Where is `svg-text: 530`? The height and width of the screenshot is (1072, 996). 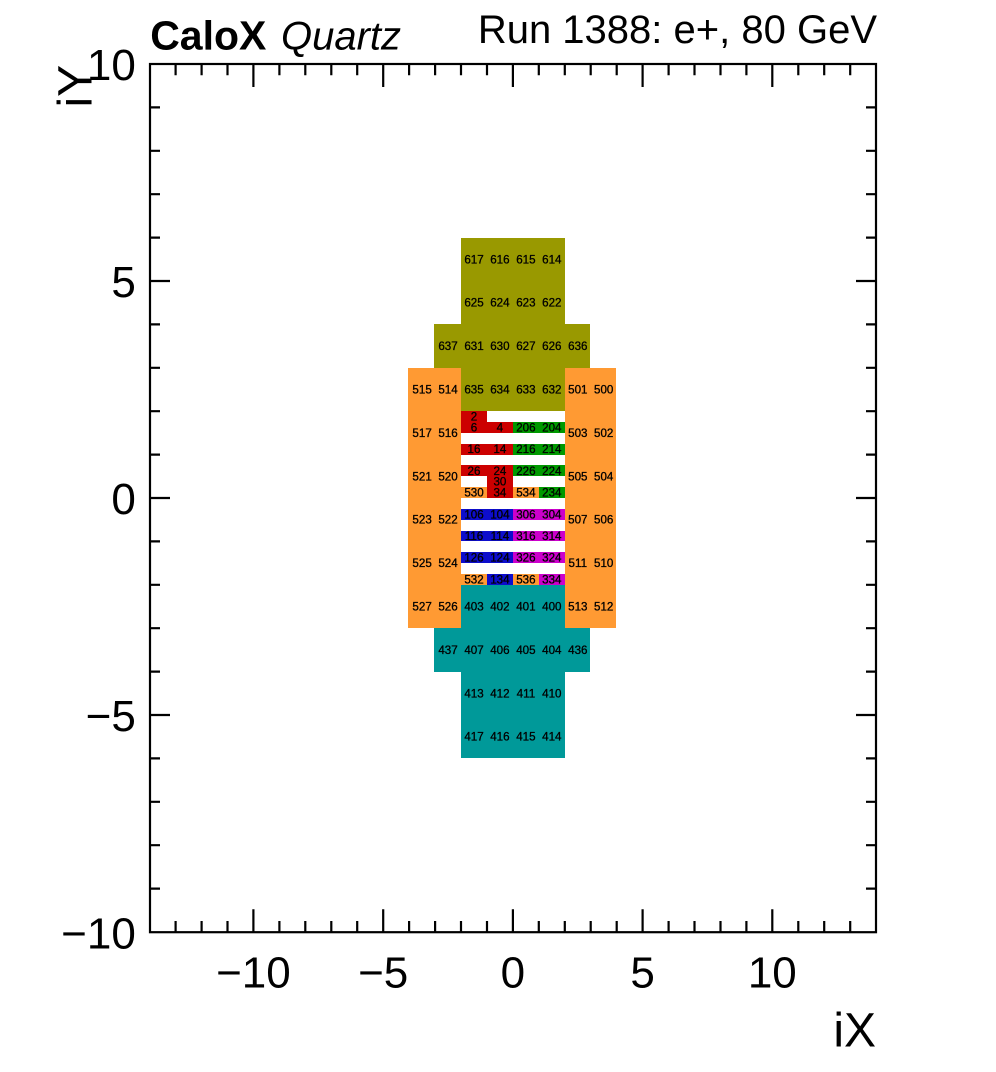
svg-text: 530 is located at coordinates (473, 493).